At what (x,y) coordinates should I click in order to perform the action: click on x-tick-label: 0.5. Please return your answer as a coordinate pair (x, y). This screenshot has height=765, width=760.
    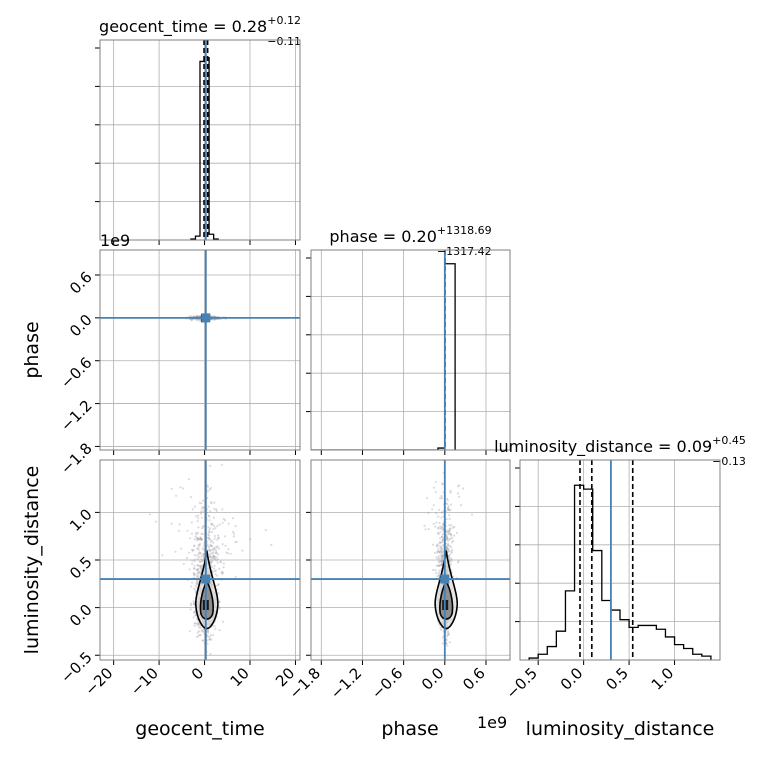
    Looking at the image, I should click on (617, 679).